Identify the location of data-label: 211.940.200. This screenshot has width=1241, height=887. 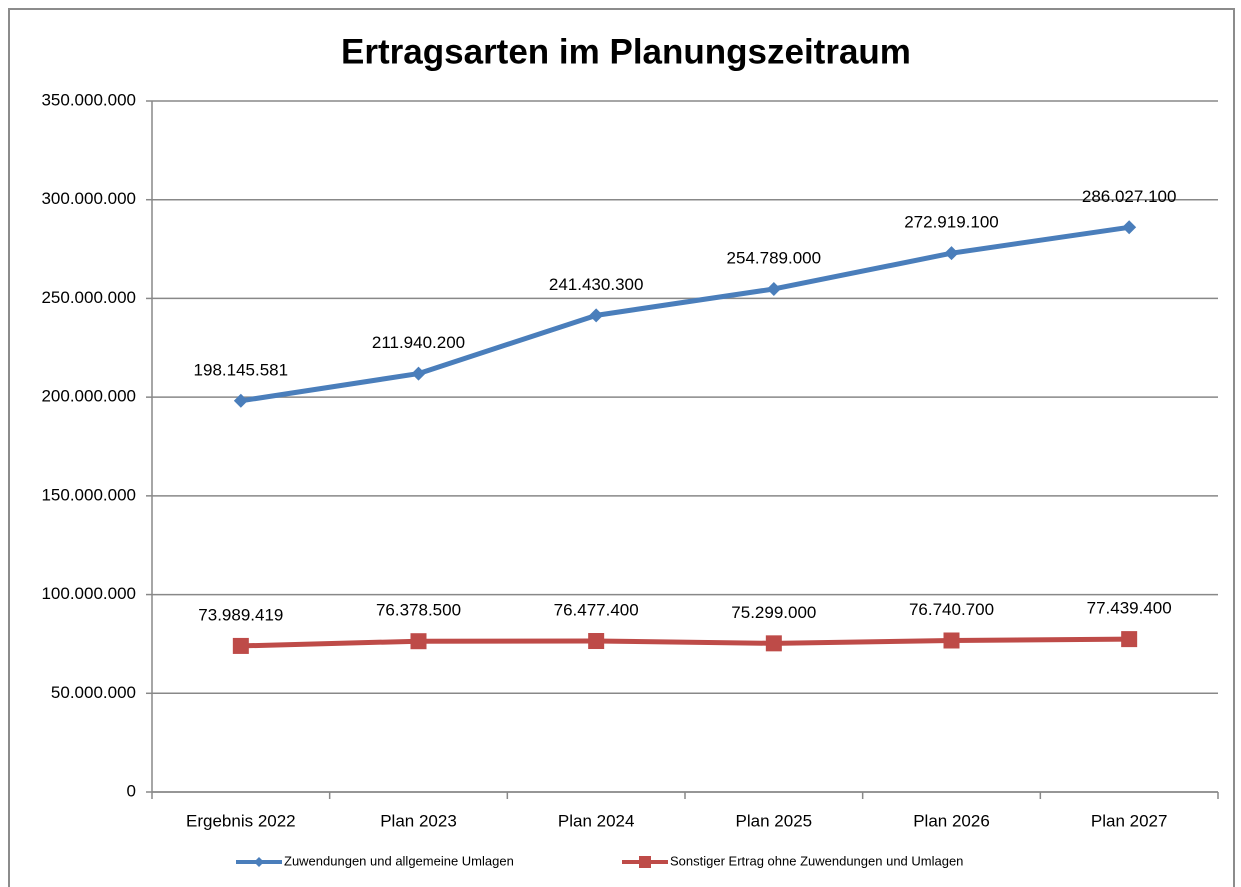
(418, 342).